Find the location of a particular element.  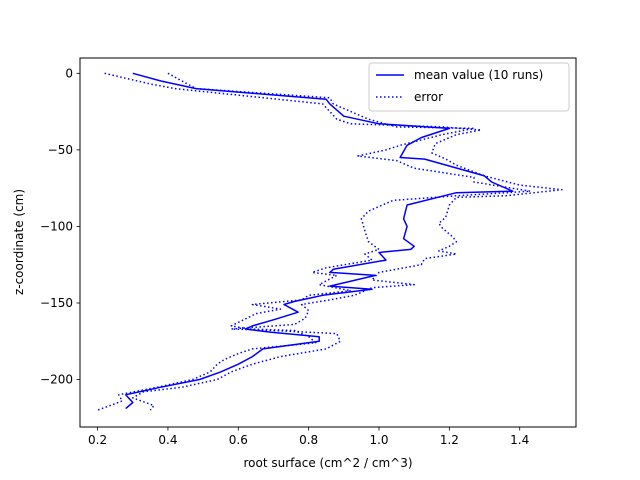

y-axis-ticks: 0 −50 −100 −150 −200 is located at coordinates (60, 226).